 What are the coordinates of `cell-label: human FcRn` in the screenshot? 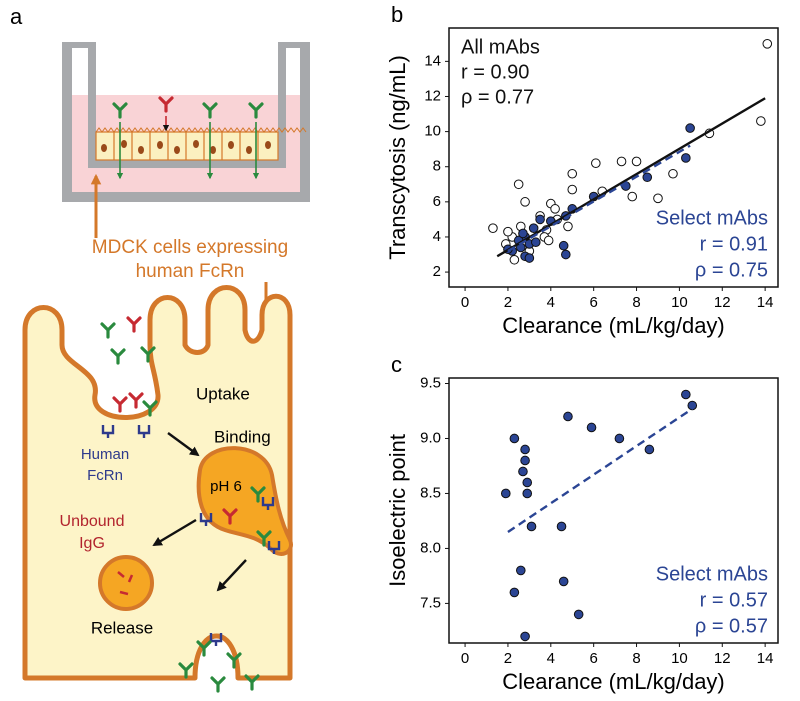 It's located at (190, 271).